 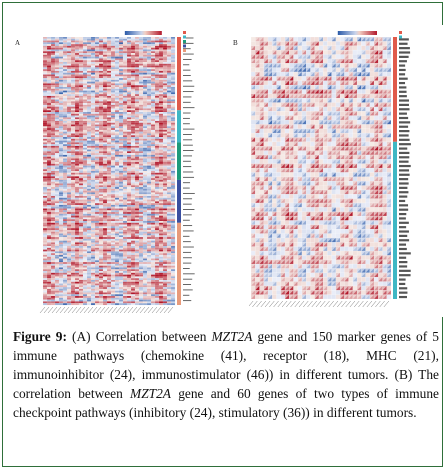 I want to click on group-bar-mhc, so click(x=179, y=161).